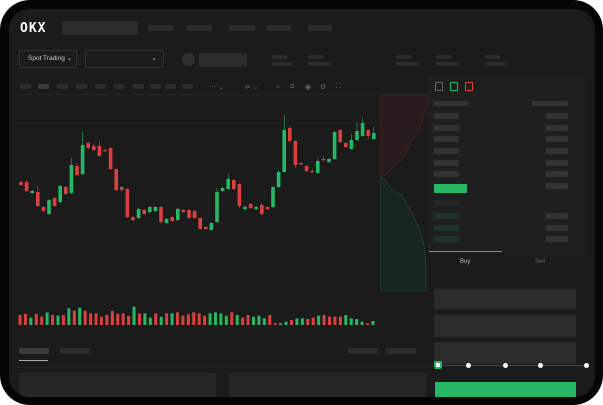 The width and height of the screenshot is (603, 405). What do you see at coordinates (48, 59) in the screenshot?
I see `market-type-dropdown: Spot Trading ⌄` at bounding box center [48, 59].